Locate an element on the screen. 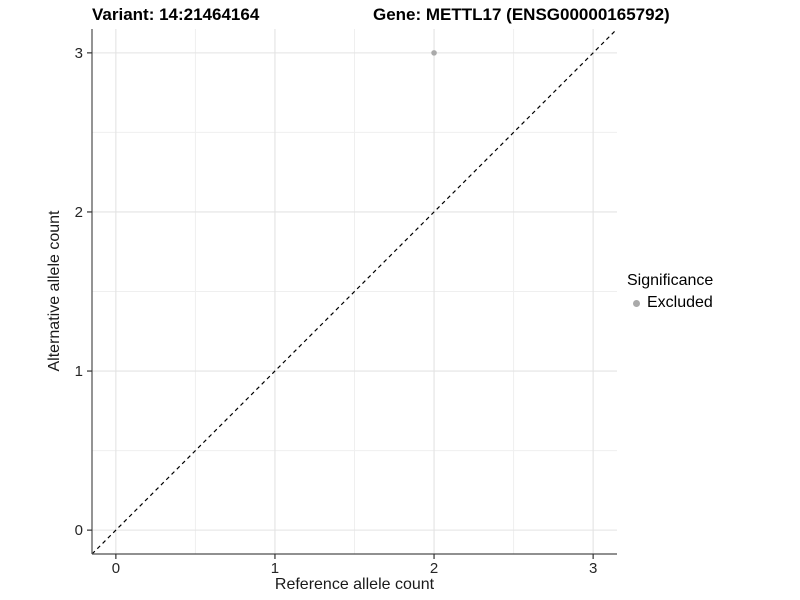  legend-item-excluded: Excluded is located at coordinates (670, 303).